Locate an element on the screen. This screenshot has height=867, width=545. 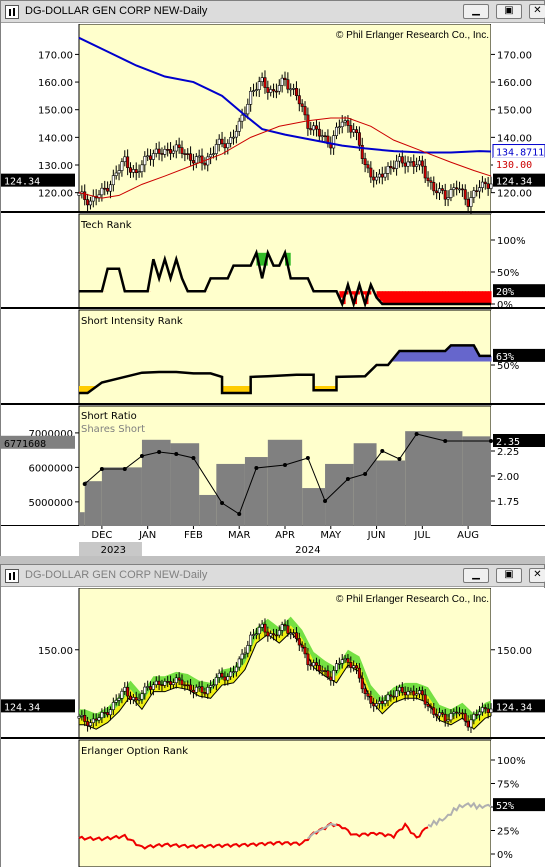
last-price-right-box is located at coordinates (519, 180).